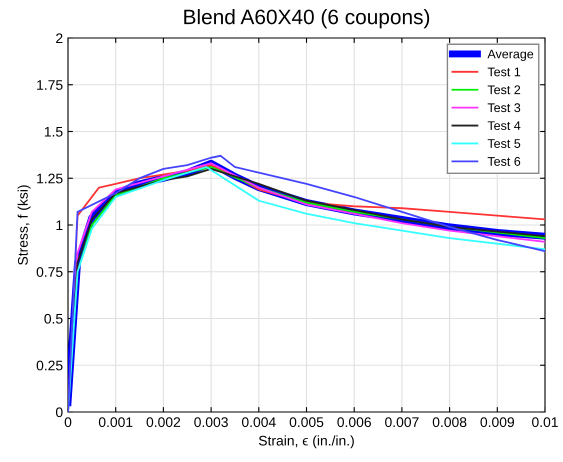 The image size is (563, 462). I want to click on legend-label: Test 5, so click(504, 143).